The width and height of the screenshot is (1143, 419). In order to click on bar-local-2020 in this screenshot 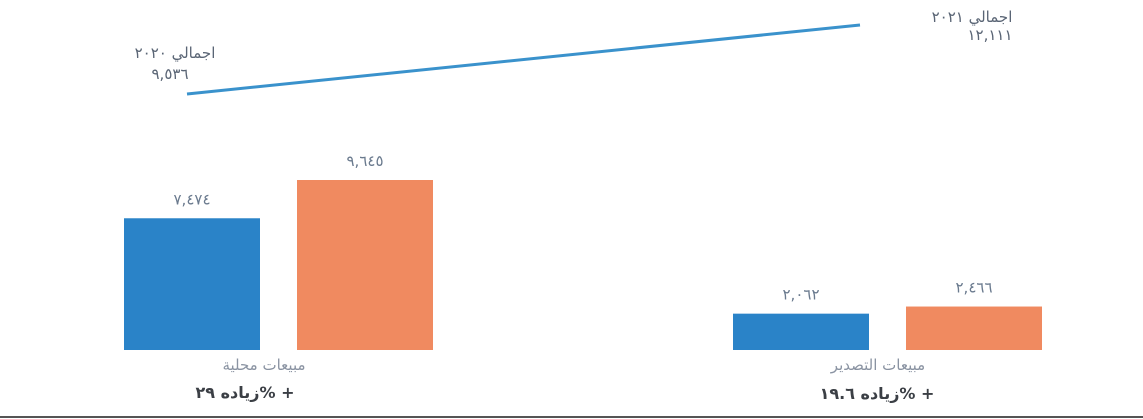, I will do `click(192, 284)`.